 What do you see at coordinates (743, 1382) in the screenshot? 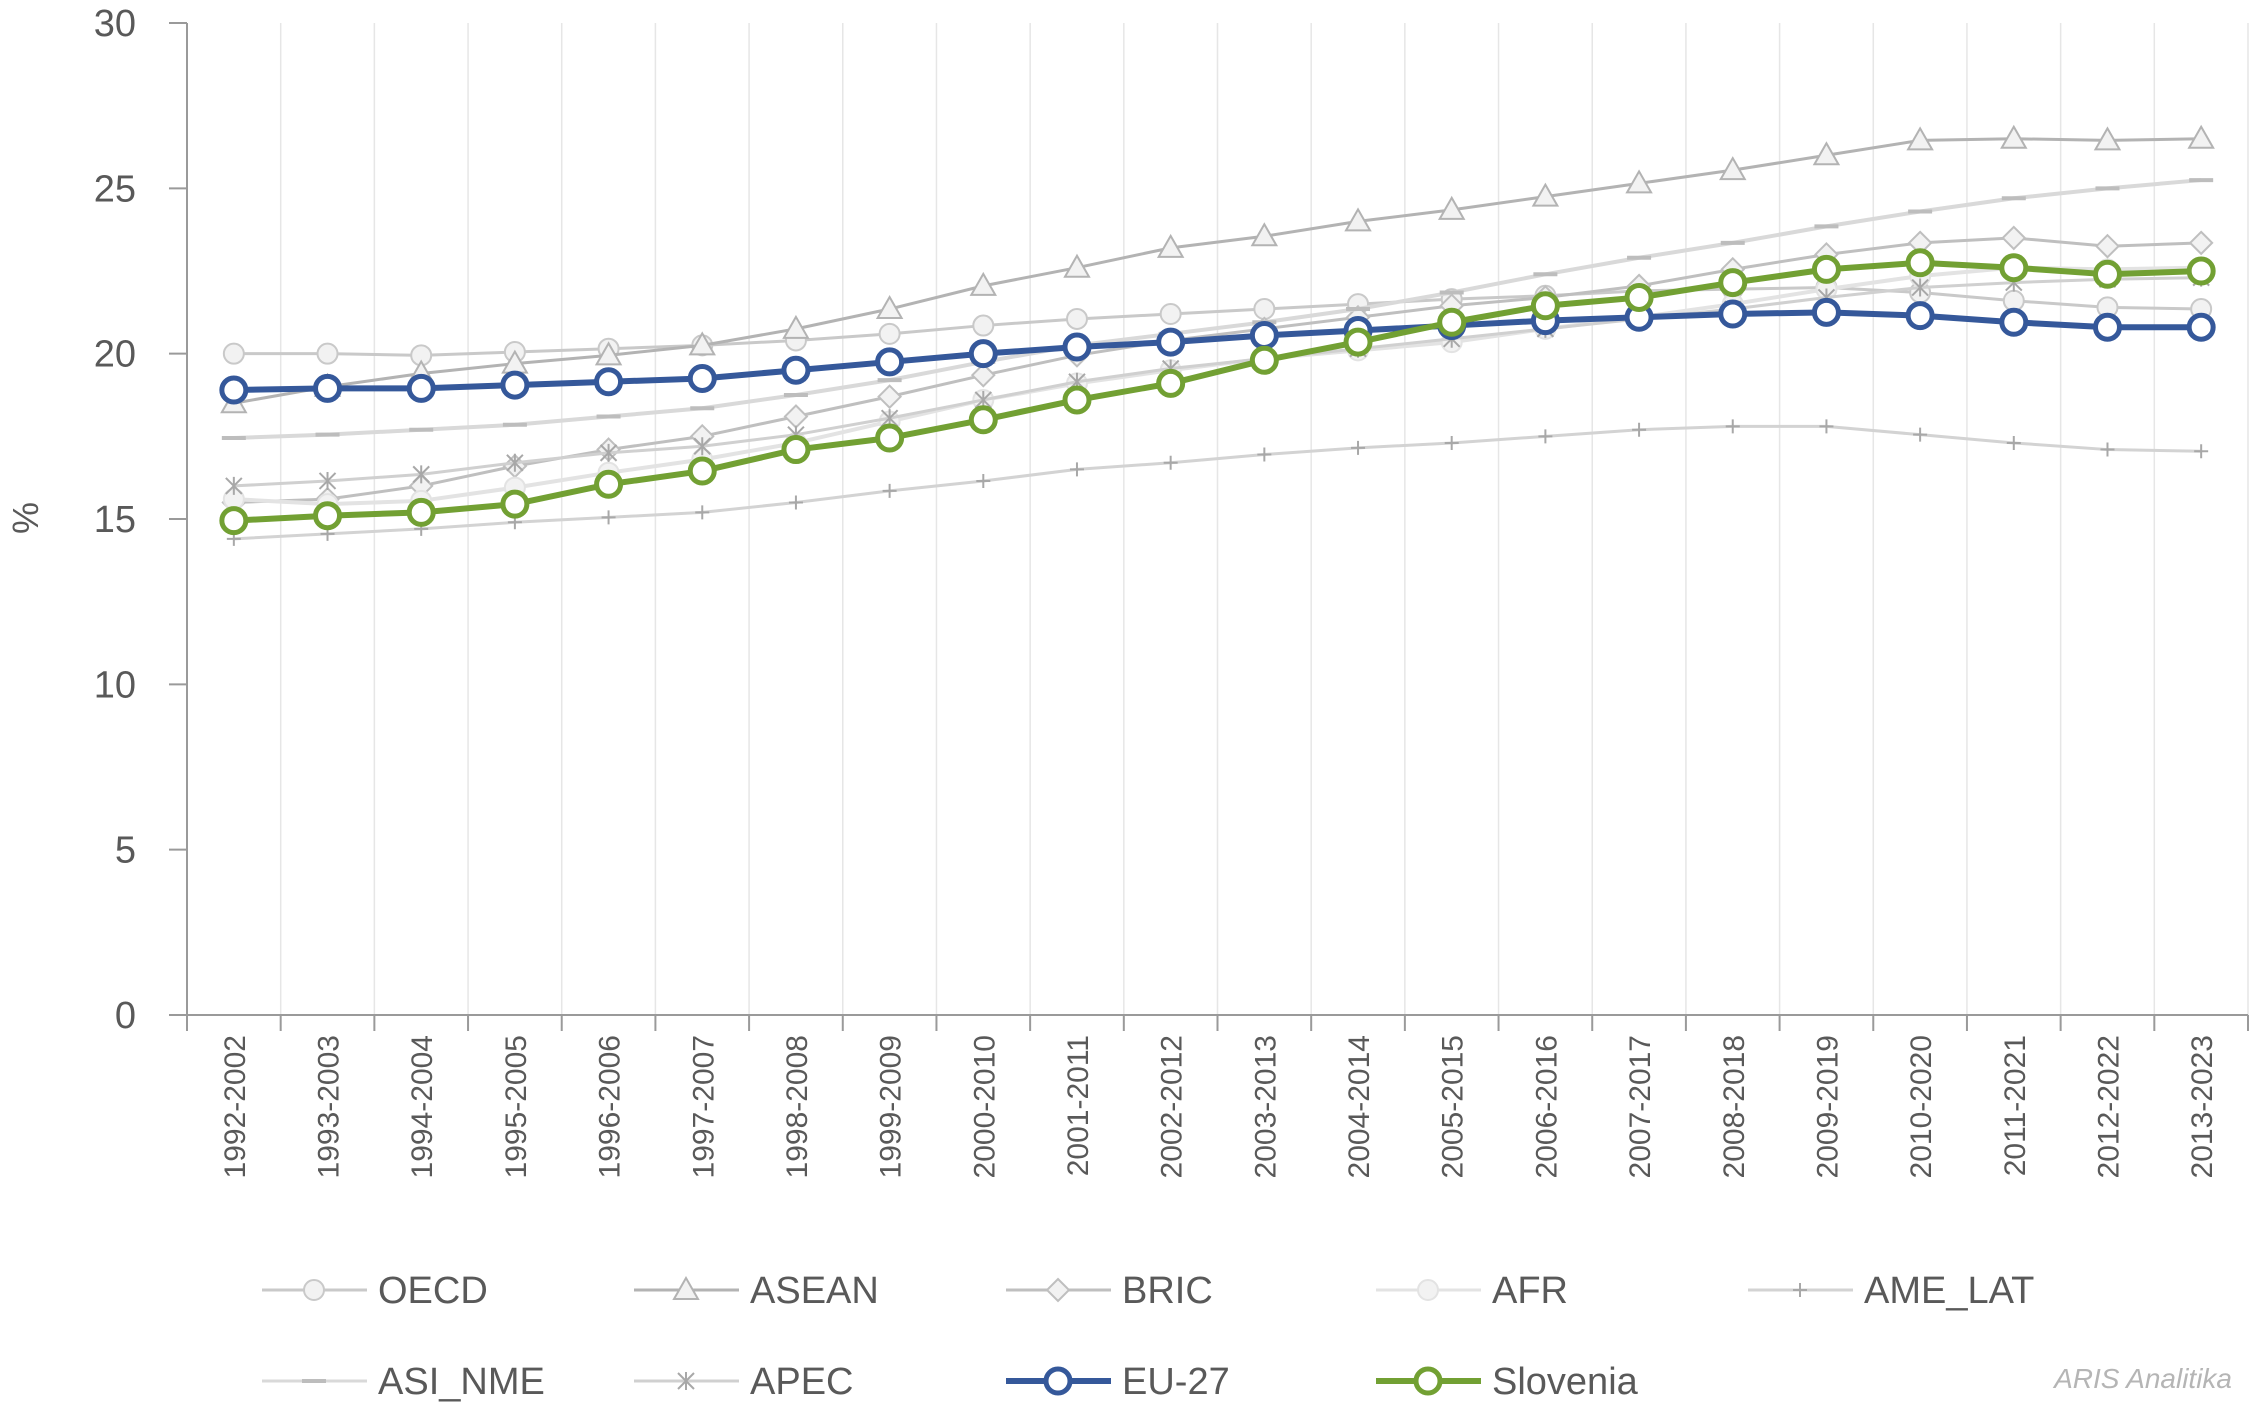
I see `legend-item: APEC` at bounding box center [743, 1382].